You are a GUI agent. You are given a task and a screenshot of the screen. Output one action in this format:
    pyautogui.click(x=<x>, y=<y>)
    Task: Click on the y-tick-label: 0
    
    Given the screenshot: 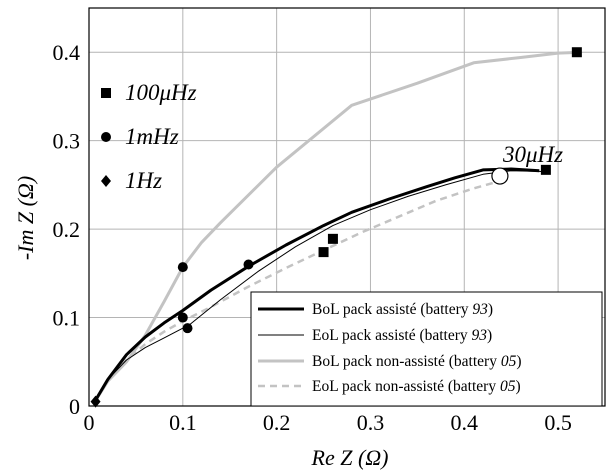 What is the action you would take?
    pyautogui.click(x=74, y=406)
    